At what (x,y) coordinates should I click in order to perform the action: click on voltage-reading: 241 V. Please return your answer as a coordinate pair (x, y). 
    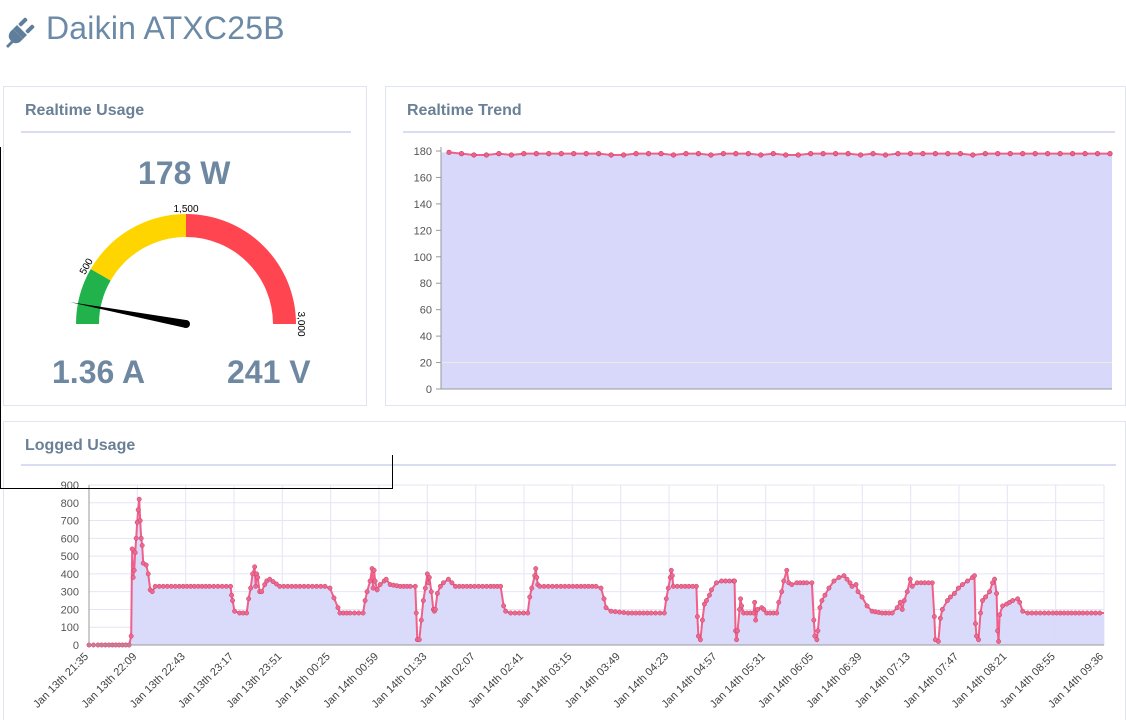
    Looking at the image, I should click on (269, 372).